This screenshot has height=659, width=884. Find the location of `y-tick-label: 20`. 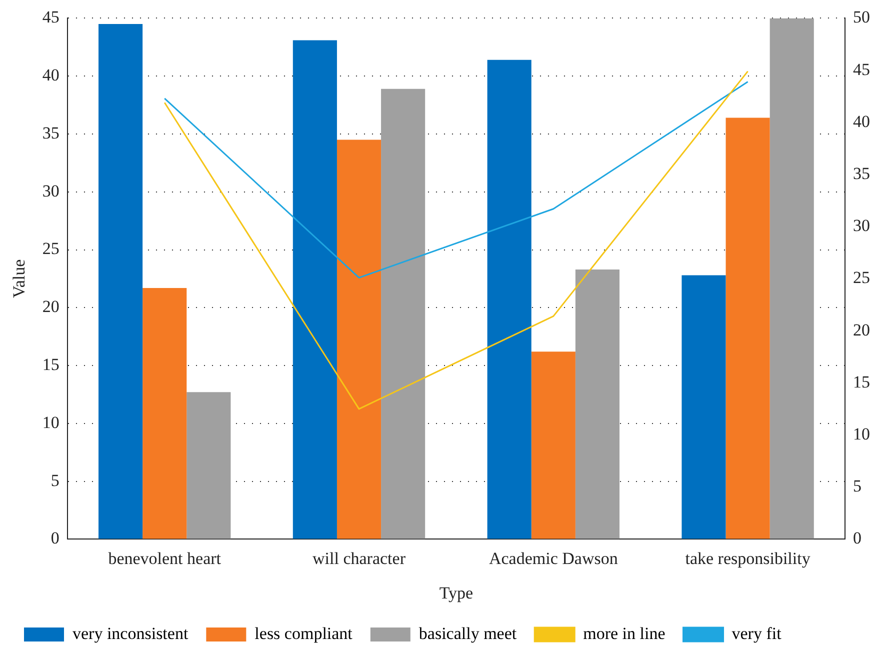

y-tick-label: 20 is located at coordinates (51, 306).